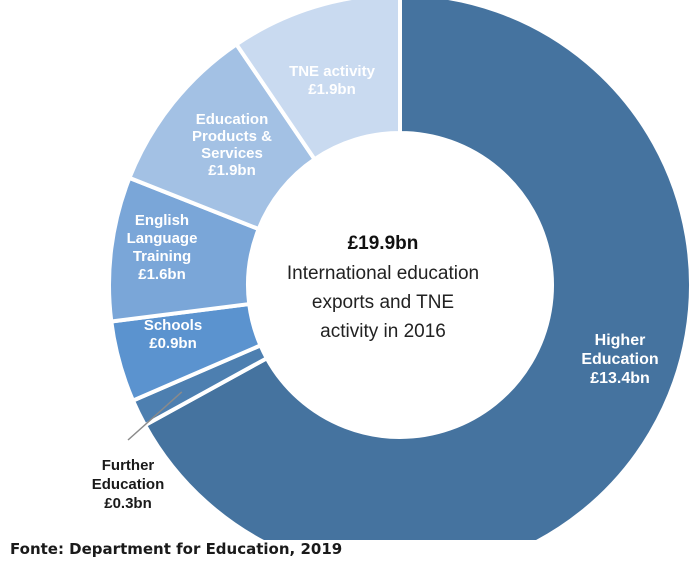  Describe the element at coordinates (173, 325) in the screenshot. I see `slice-label-line: Schools` at that location.